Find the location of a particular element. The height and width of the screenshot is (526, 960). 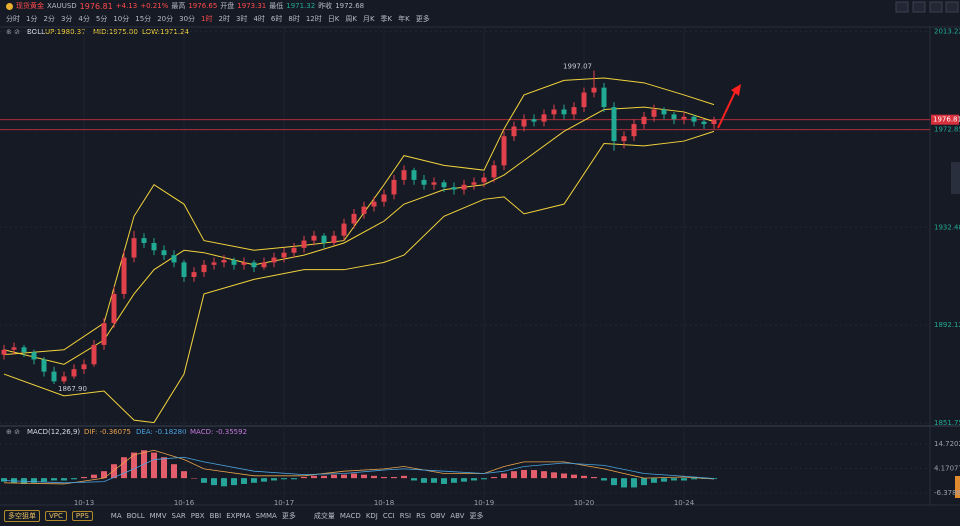

timeframe-button: 6时 is located at coordinates (276, 18).